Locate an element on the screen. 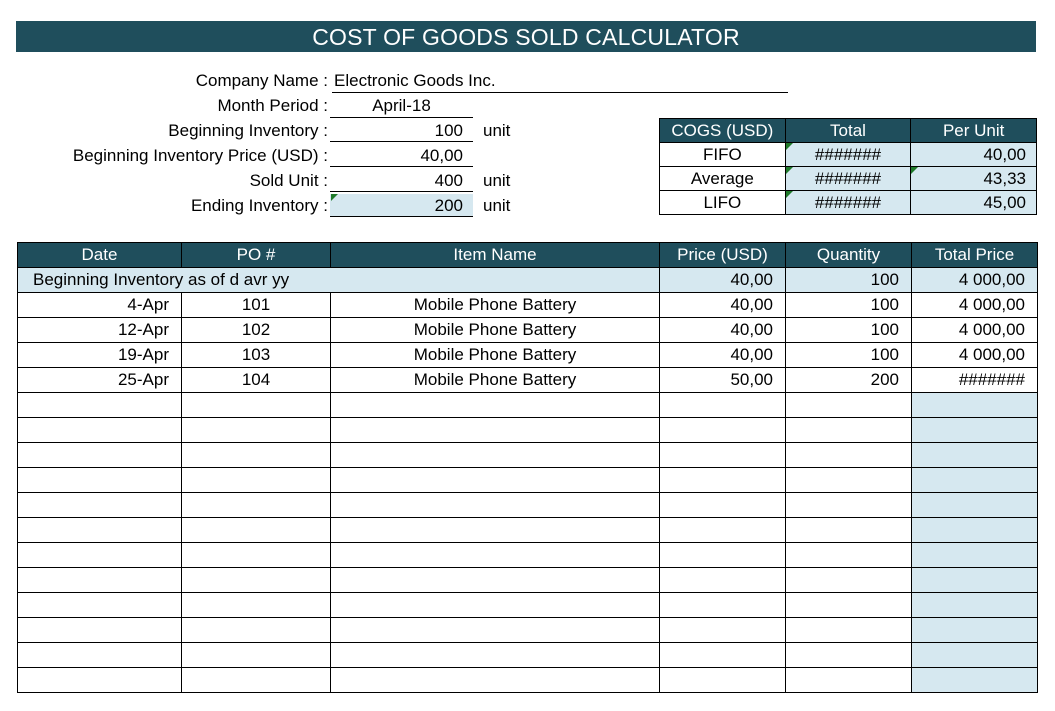  table-cell-total: ####### is located at coordinates (974, 380).